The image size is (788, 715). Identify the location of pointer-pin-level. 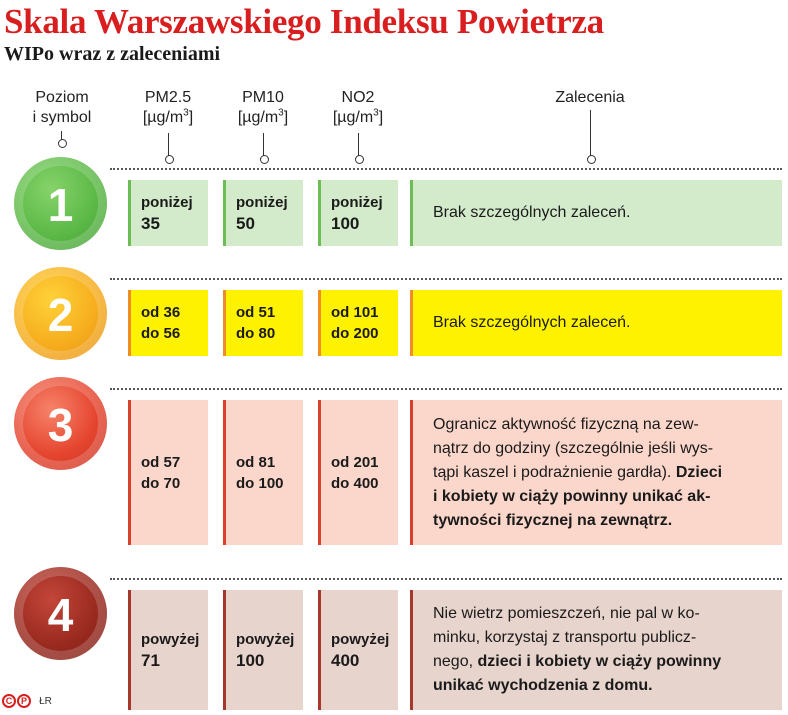
(62, 139).